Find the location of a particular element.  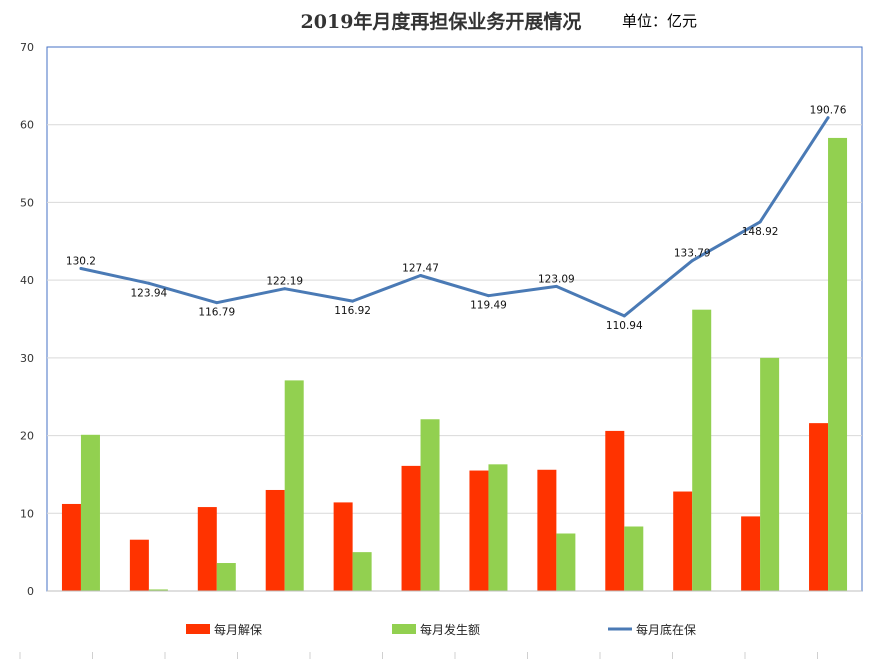

line-data-label: 116.92 is located at coordinates (352, 311).